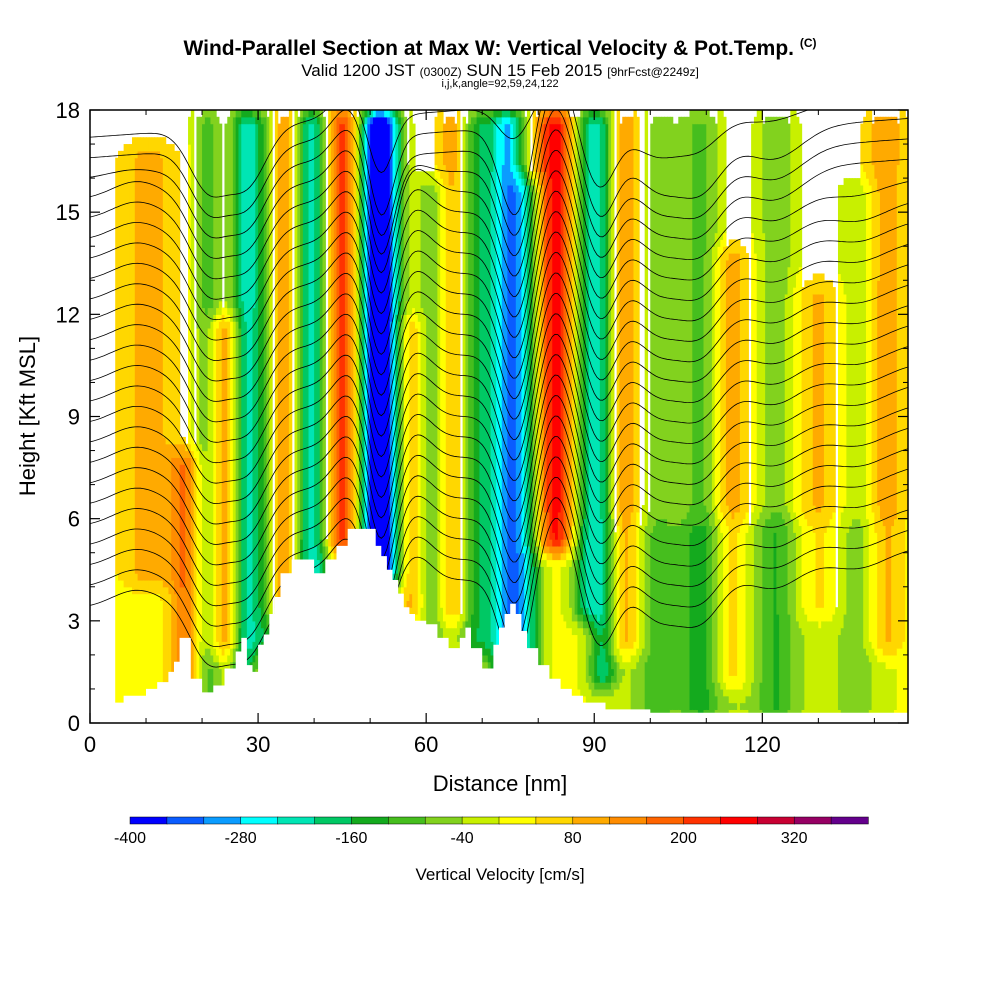 The height and width of the screenshot is (1000, 1000). I want to click on colorbar-tick-label: 320, so click(794, 838).